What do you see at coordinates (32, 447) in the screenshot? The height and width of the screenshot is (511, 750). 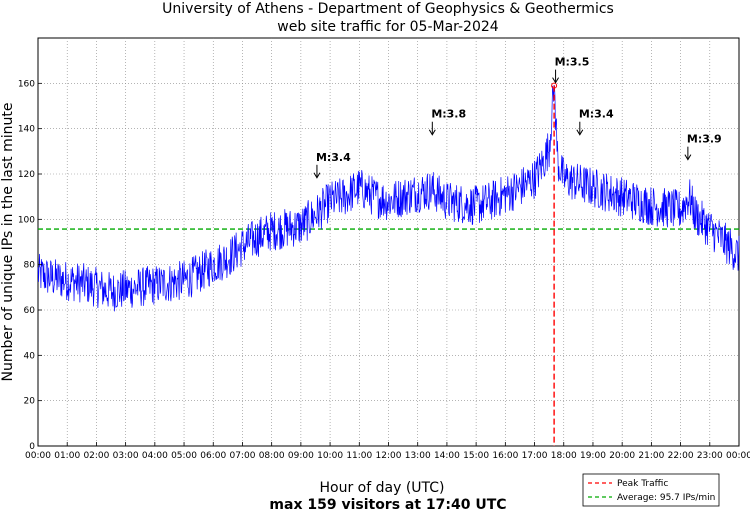 I see `y-tick-label: 0` at bounding box center [32, 447].